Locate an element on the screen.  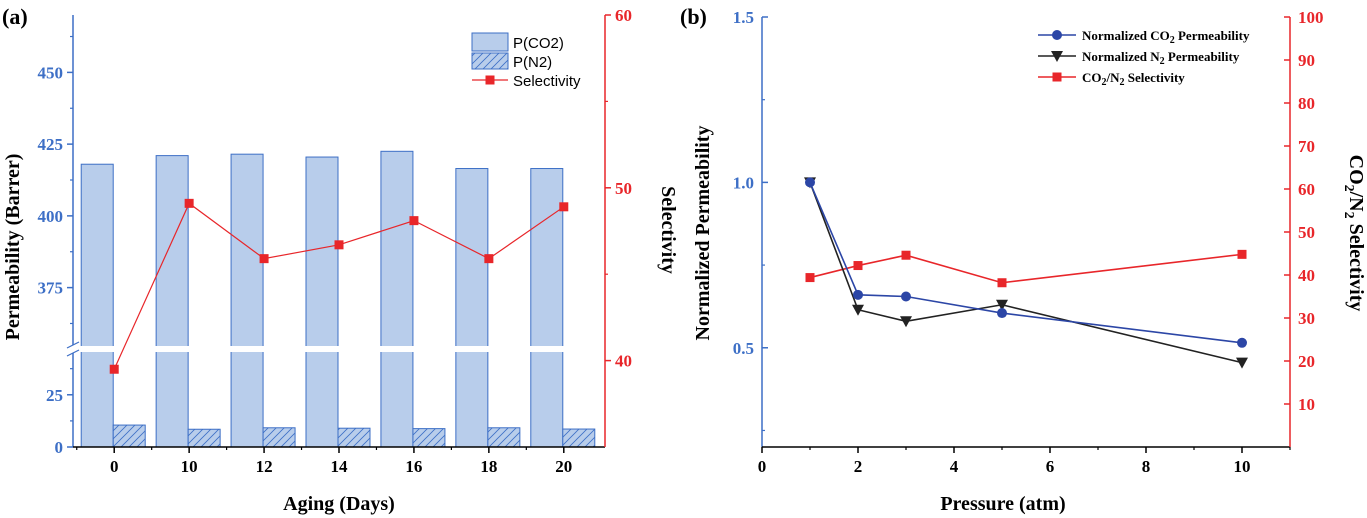
x-tick-label: 2 is located at coordinates (858, 466).